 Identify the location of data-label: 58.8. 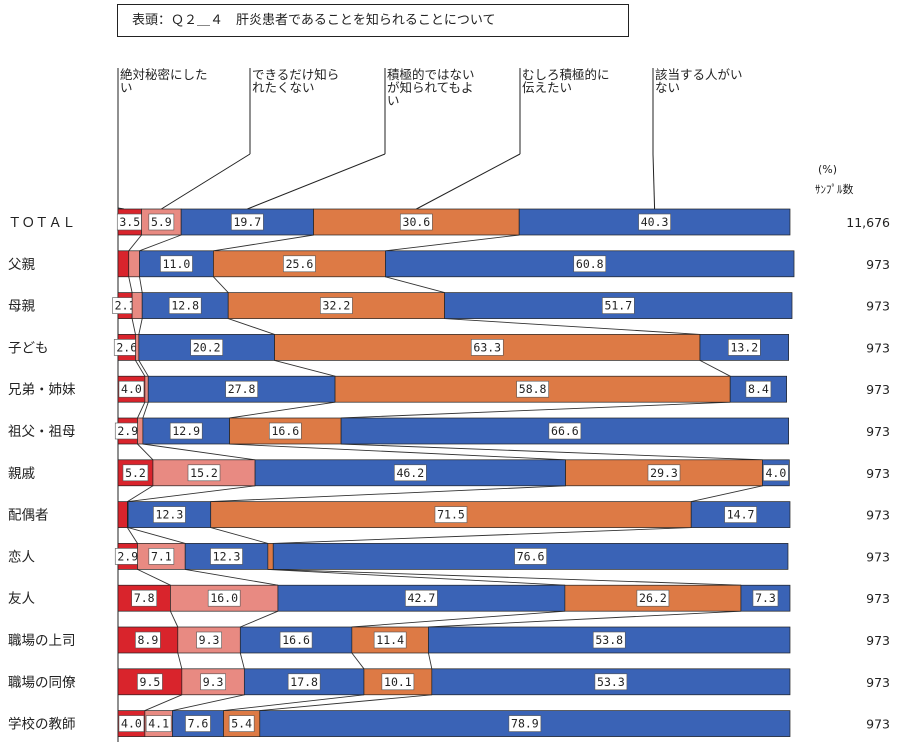
(533, 389).